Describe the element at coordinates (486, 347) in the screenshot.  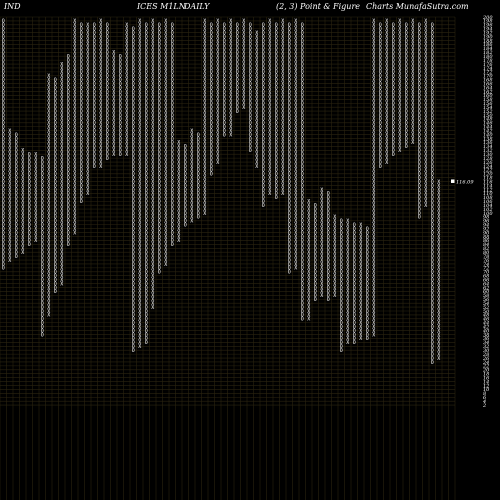
I see `y-tick-label: 32` at that location.